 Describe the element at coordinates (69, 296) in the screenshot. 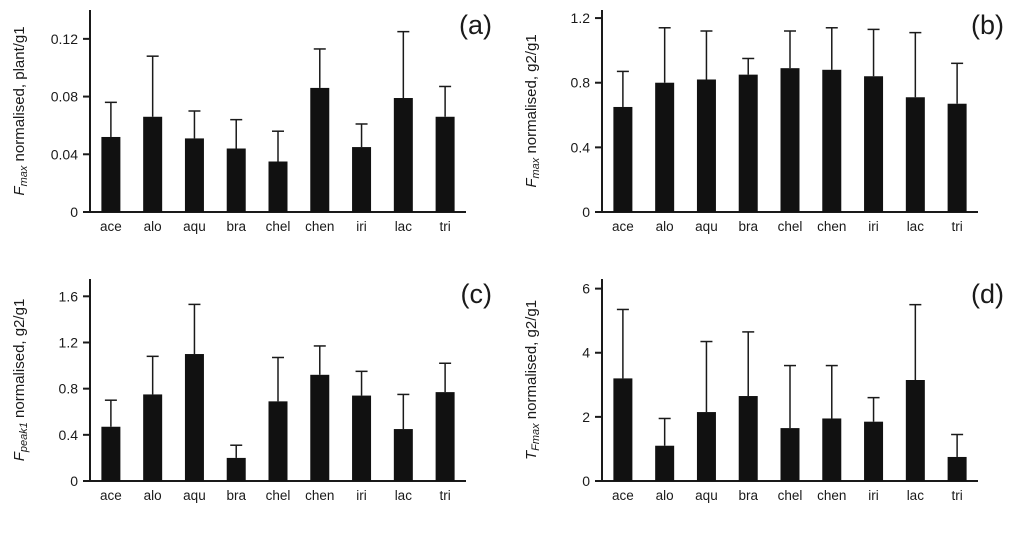

I see `y-tick-label: 1.6` at that location.